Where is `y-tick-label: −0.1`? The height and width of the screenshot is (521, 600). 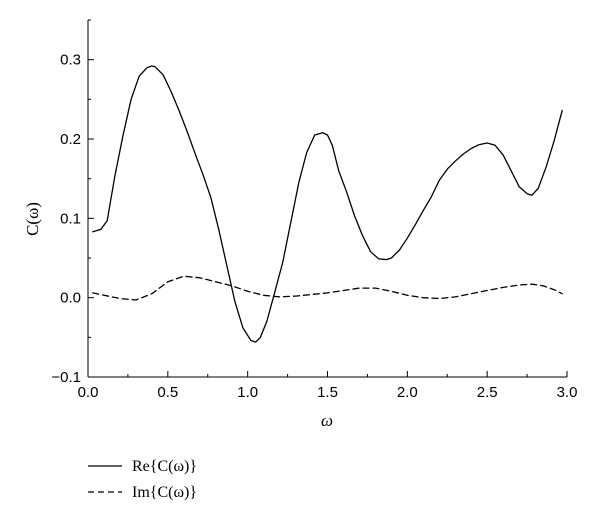
y-tick-label: −0.1 is located at coordinates (66, 377).